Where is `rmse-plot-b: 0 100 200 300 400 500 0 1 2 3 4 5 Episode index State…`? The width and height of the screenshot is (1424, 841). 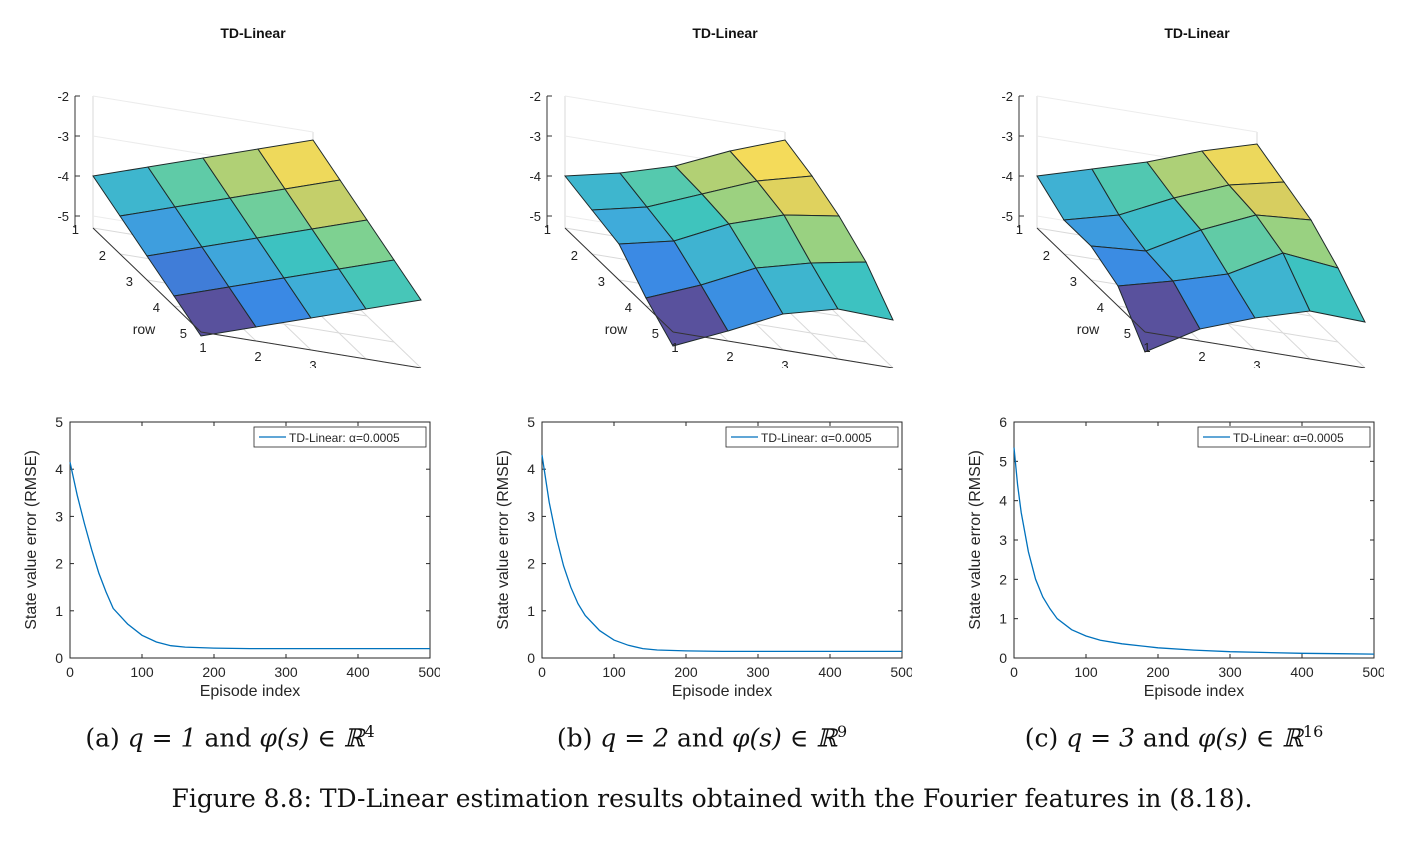 rmse-plot-b: 0 100 200 300 400 500 0 1 2 3 4 5 Episode index State… is located at coordinates (697, 554).